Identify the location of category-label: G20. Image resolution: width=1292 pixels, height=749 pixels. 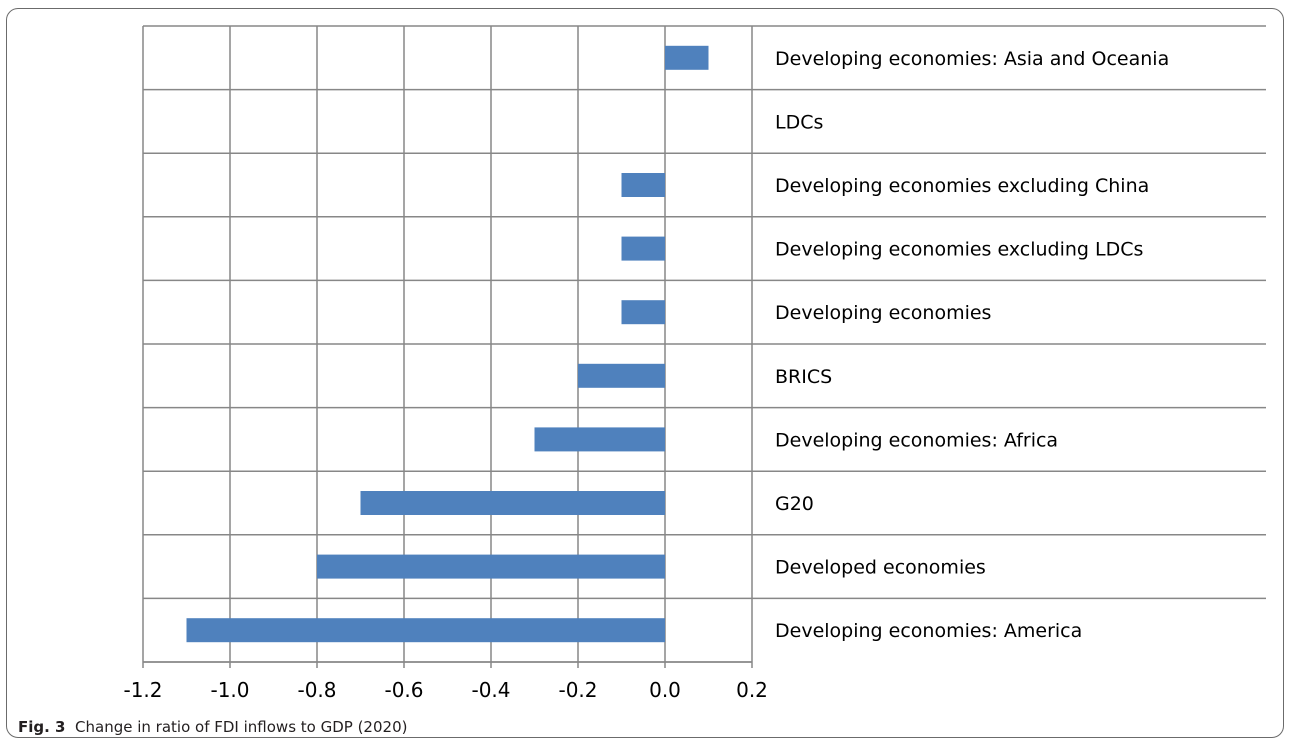
(794, 504).